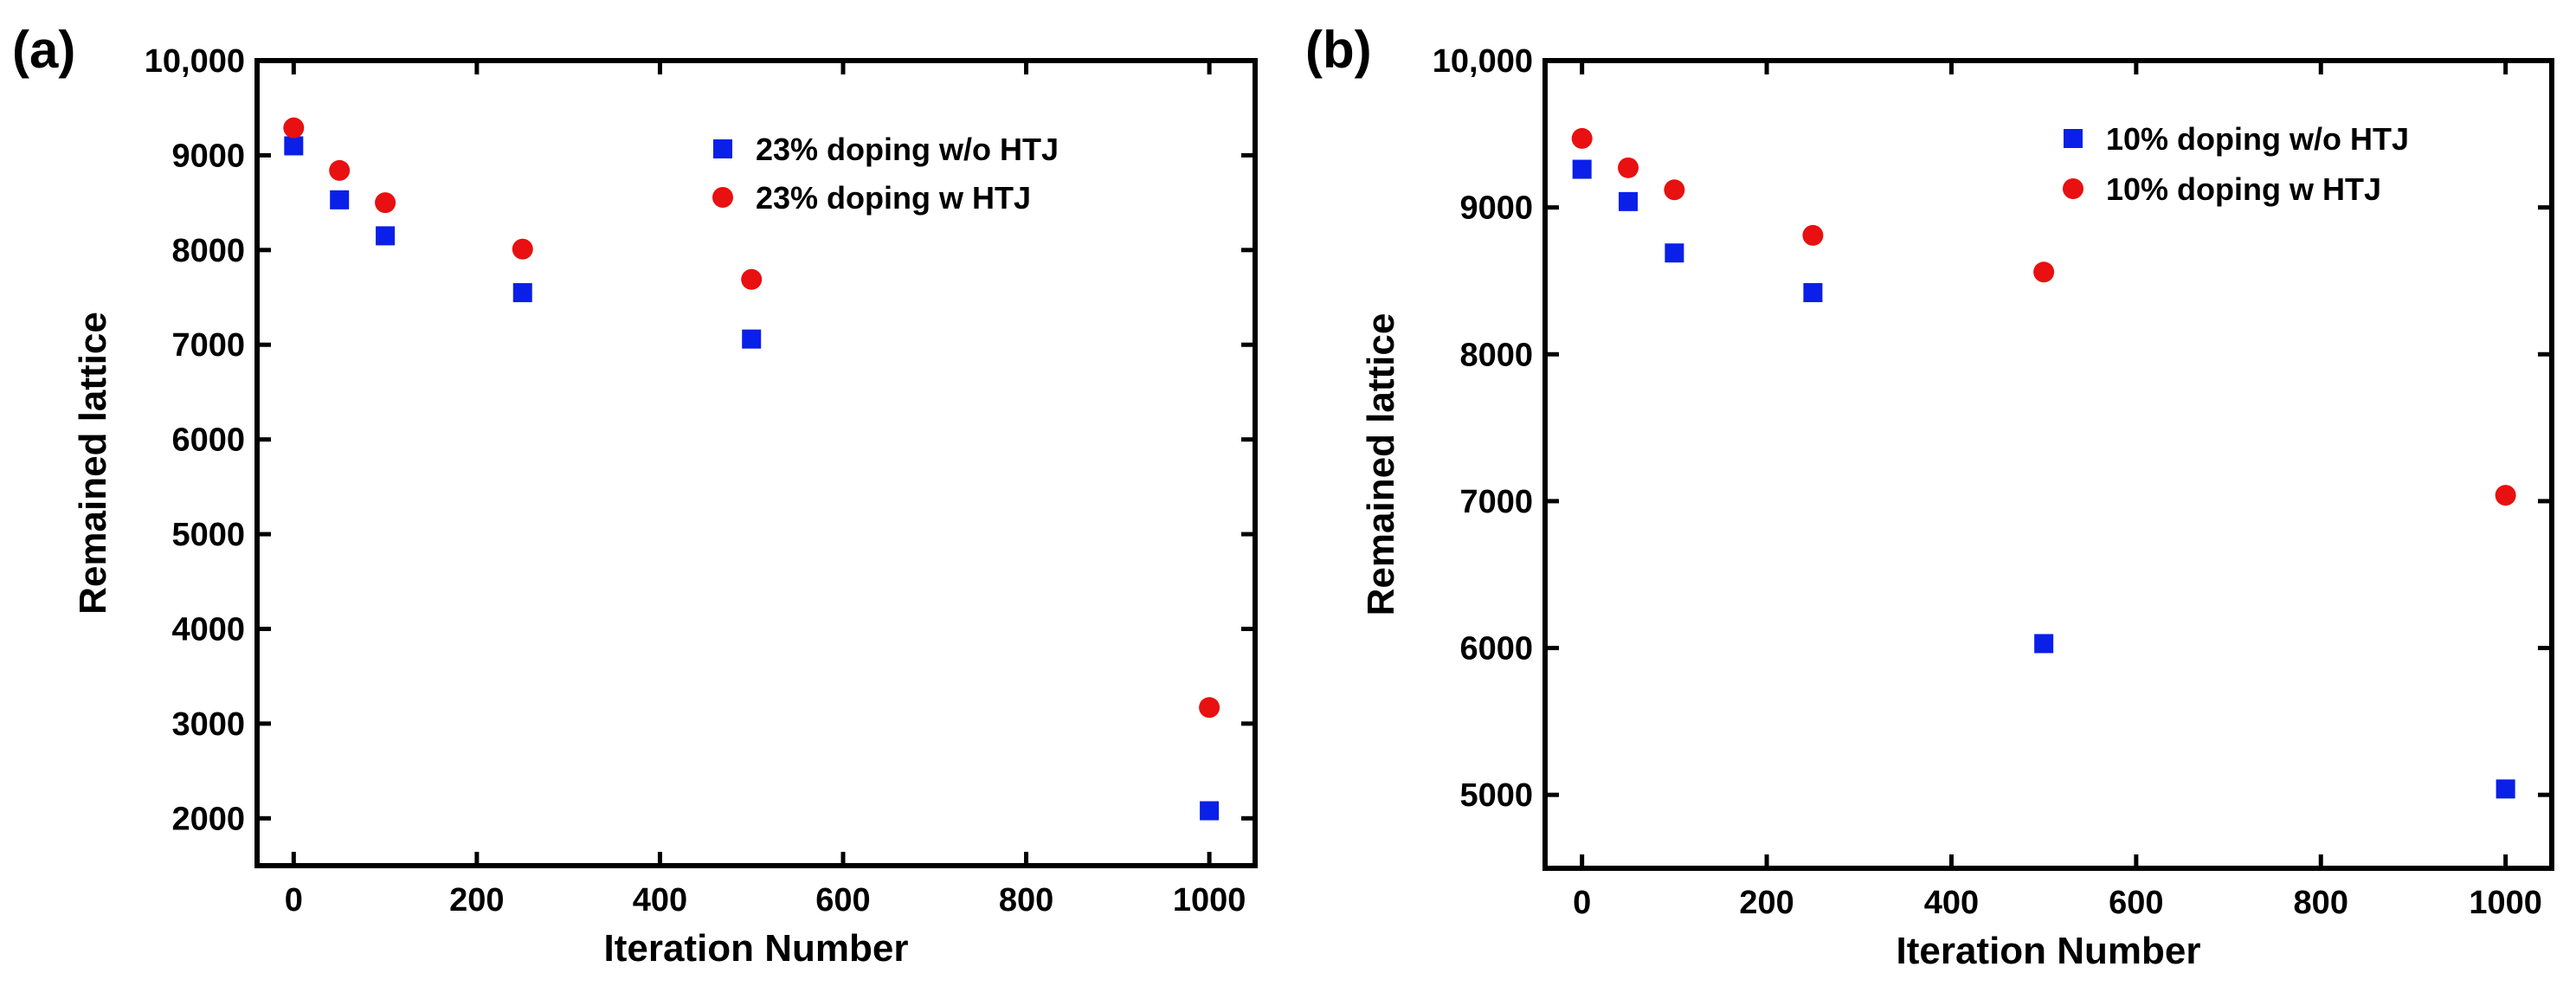 This screenshot has height=999, width=2576. What do you see at coordinates (1338, 50) in the screenshot?
I see `panel-label-b: (b)` at bounding box center [1338, 50].